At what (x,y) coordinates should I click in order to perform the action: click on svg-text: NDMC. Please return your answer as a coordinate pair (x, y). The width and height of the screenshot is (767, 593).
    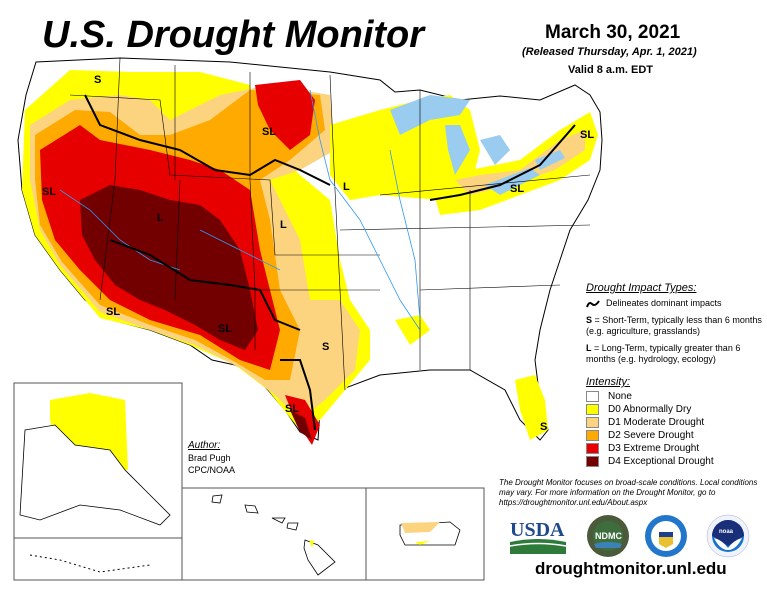
    Looking at the image, I should click on (608, 536).